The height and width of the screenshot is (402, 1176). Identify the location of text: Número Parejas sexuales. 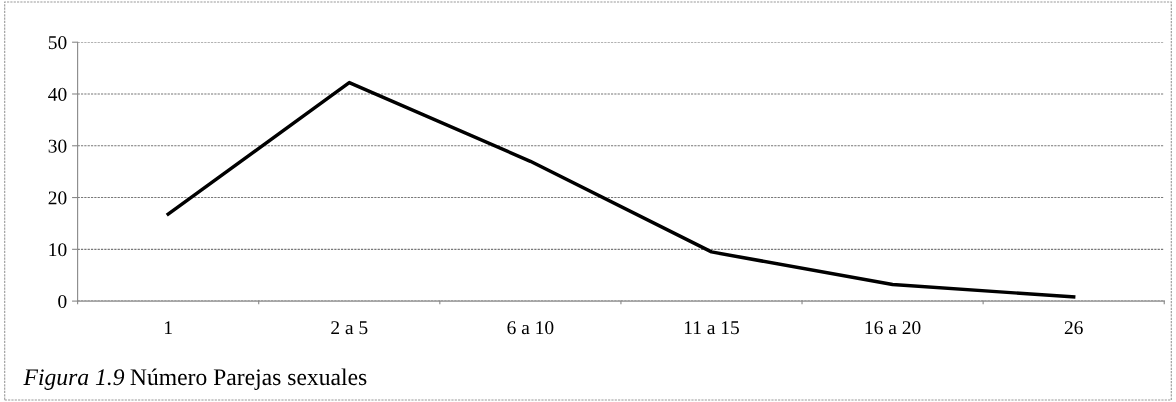
(248, 379).